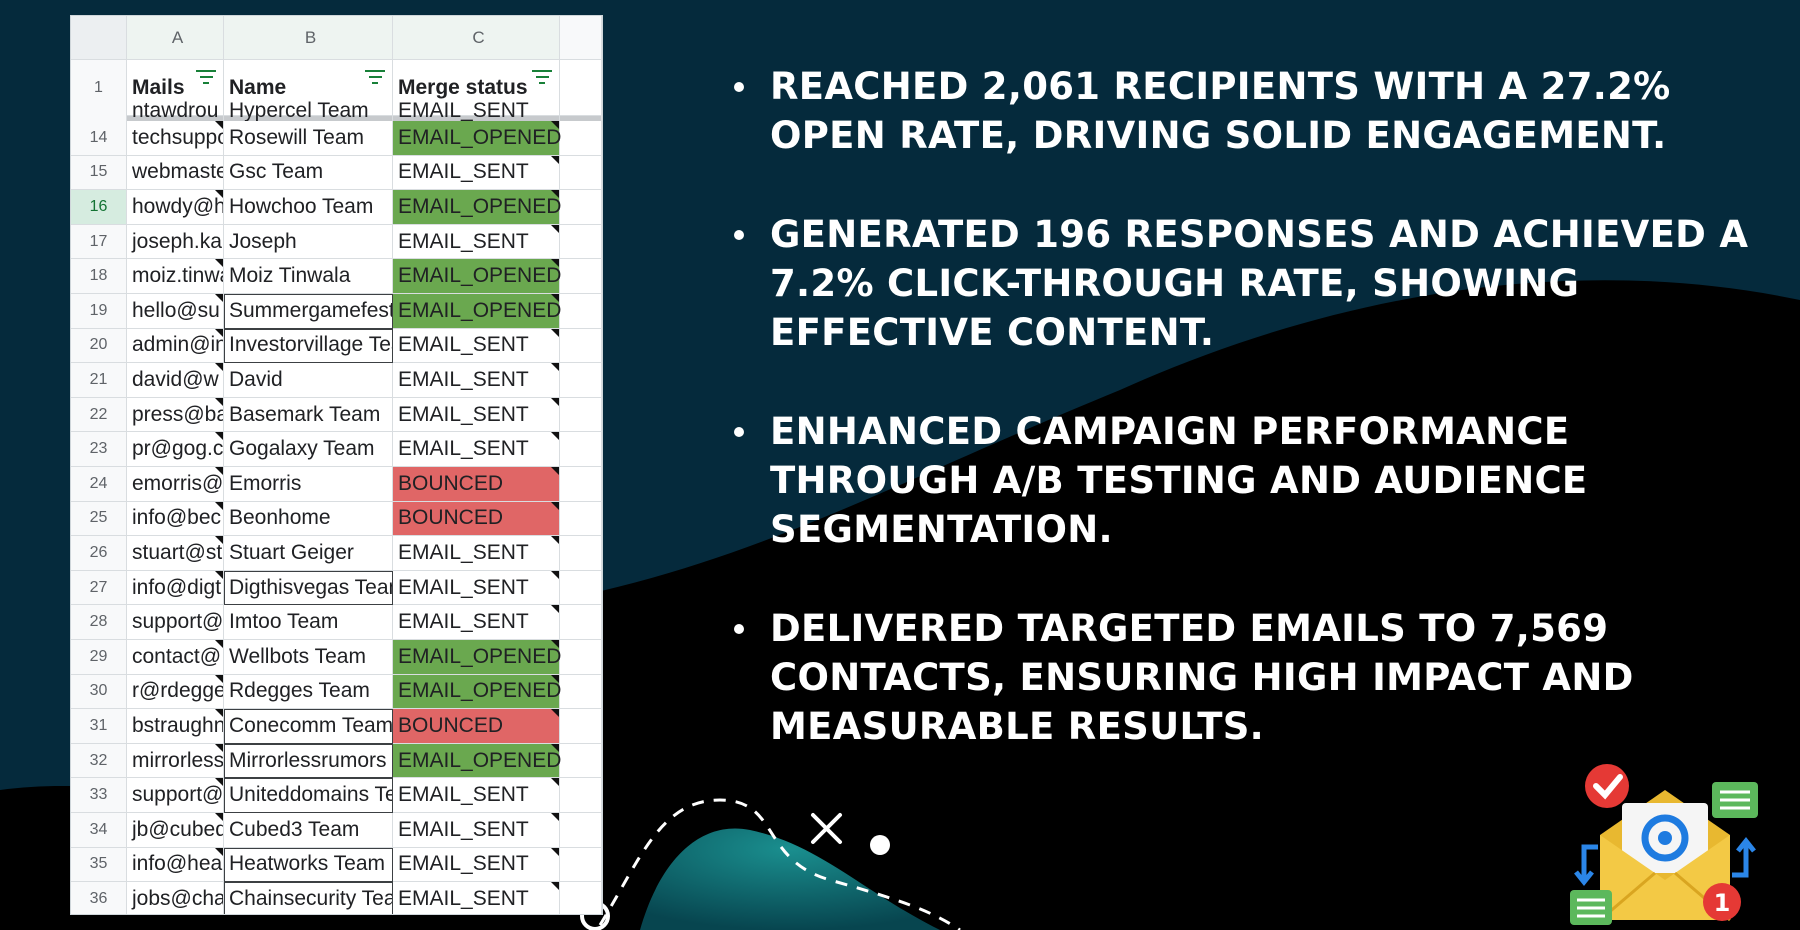 The width and height of the screenshot is (1800, 930). Describe the element at coordinates (175, 380) in the screenshot. I see `mail-cell: david@w` at that location.